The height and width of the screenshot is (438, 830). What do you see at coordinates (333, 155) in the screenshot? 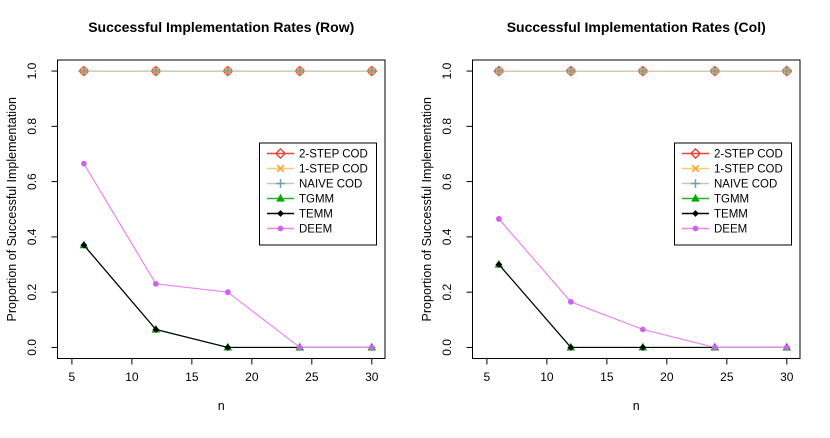
I see `legend-label: 2-STEP COD` at bounding box center [333, 155].